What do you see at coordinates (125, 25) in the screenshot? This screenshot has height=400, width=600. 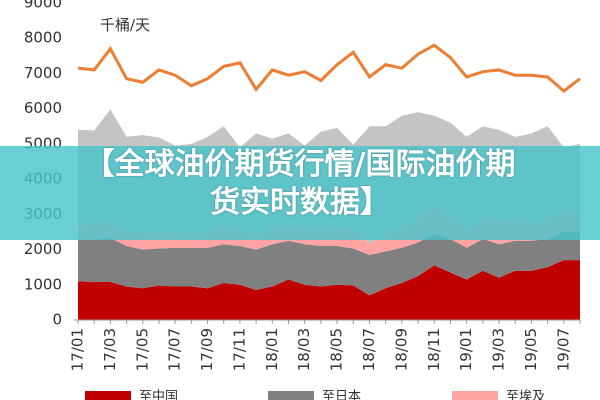 I see `unit-annotation: 千桶/天` at bounding box center [125, 25].